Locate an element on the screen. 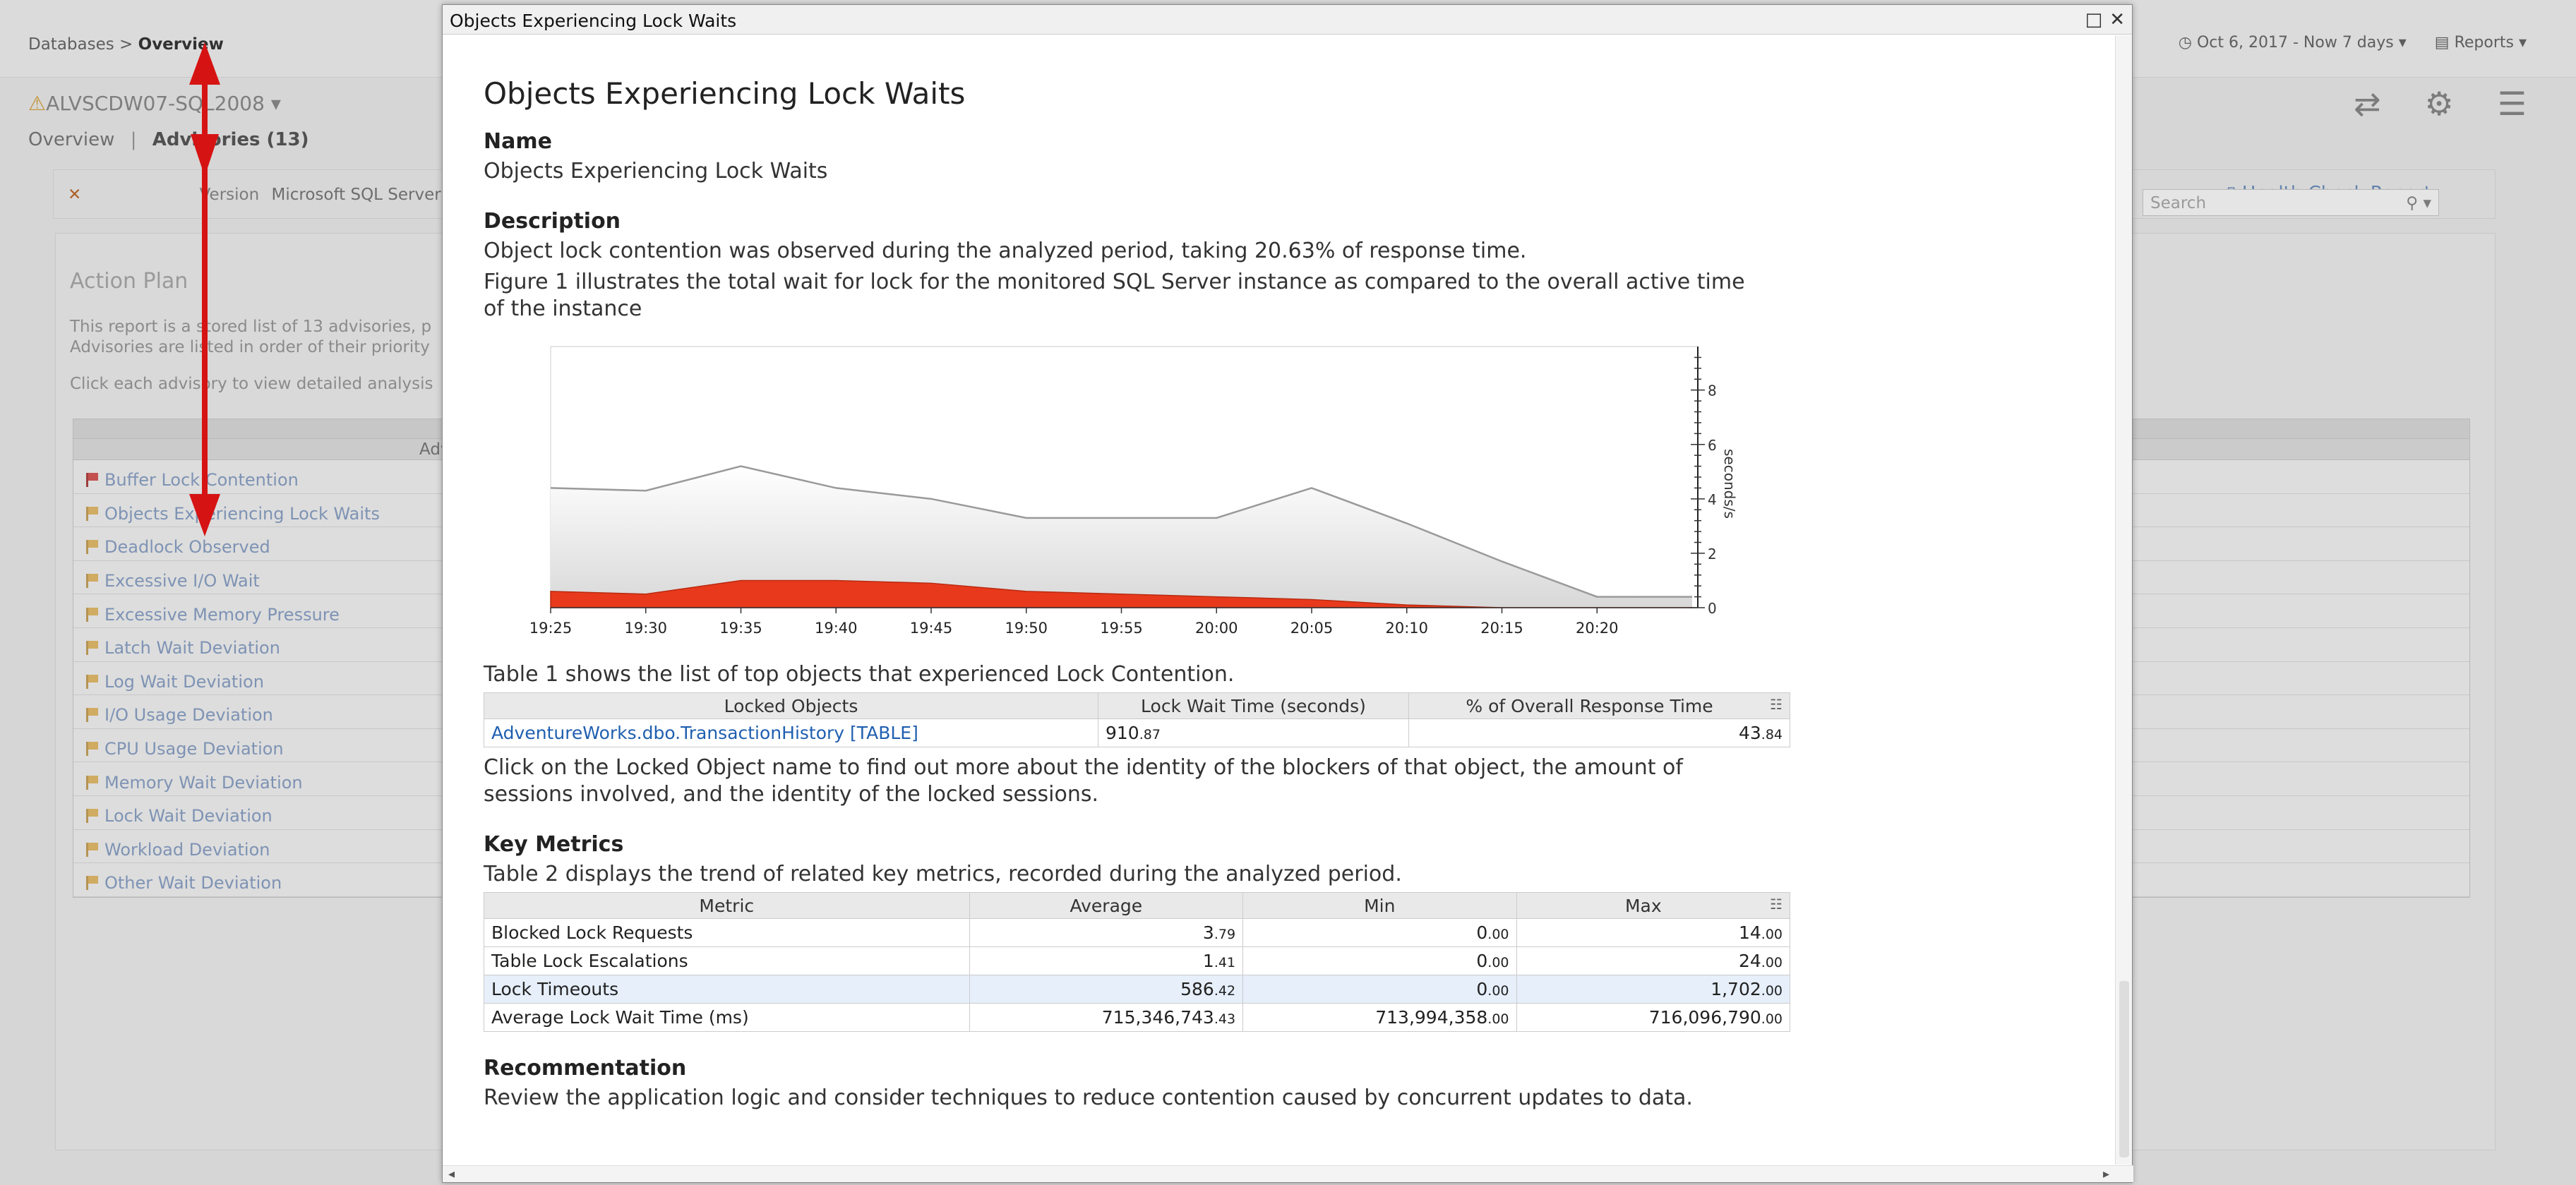 Image resolution: width=2576 pixels, height=1185 pixels. name-label: Name is located at coordinates (518, 141).